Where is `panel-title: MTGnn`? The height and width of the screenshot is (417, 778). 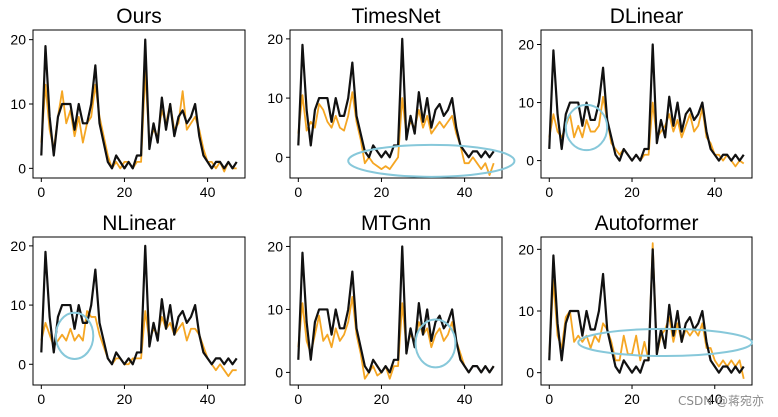
panel-title: MTGnn is located at coordinates (396, 223).